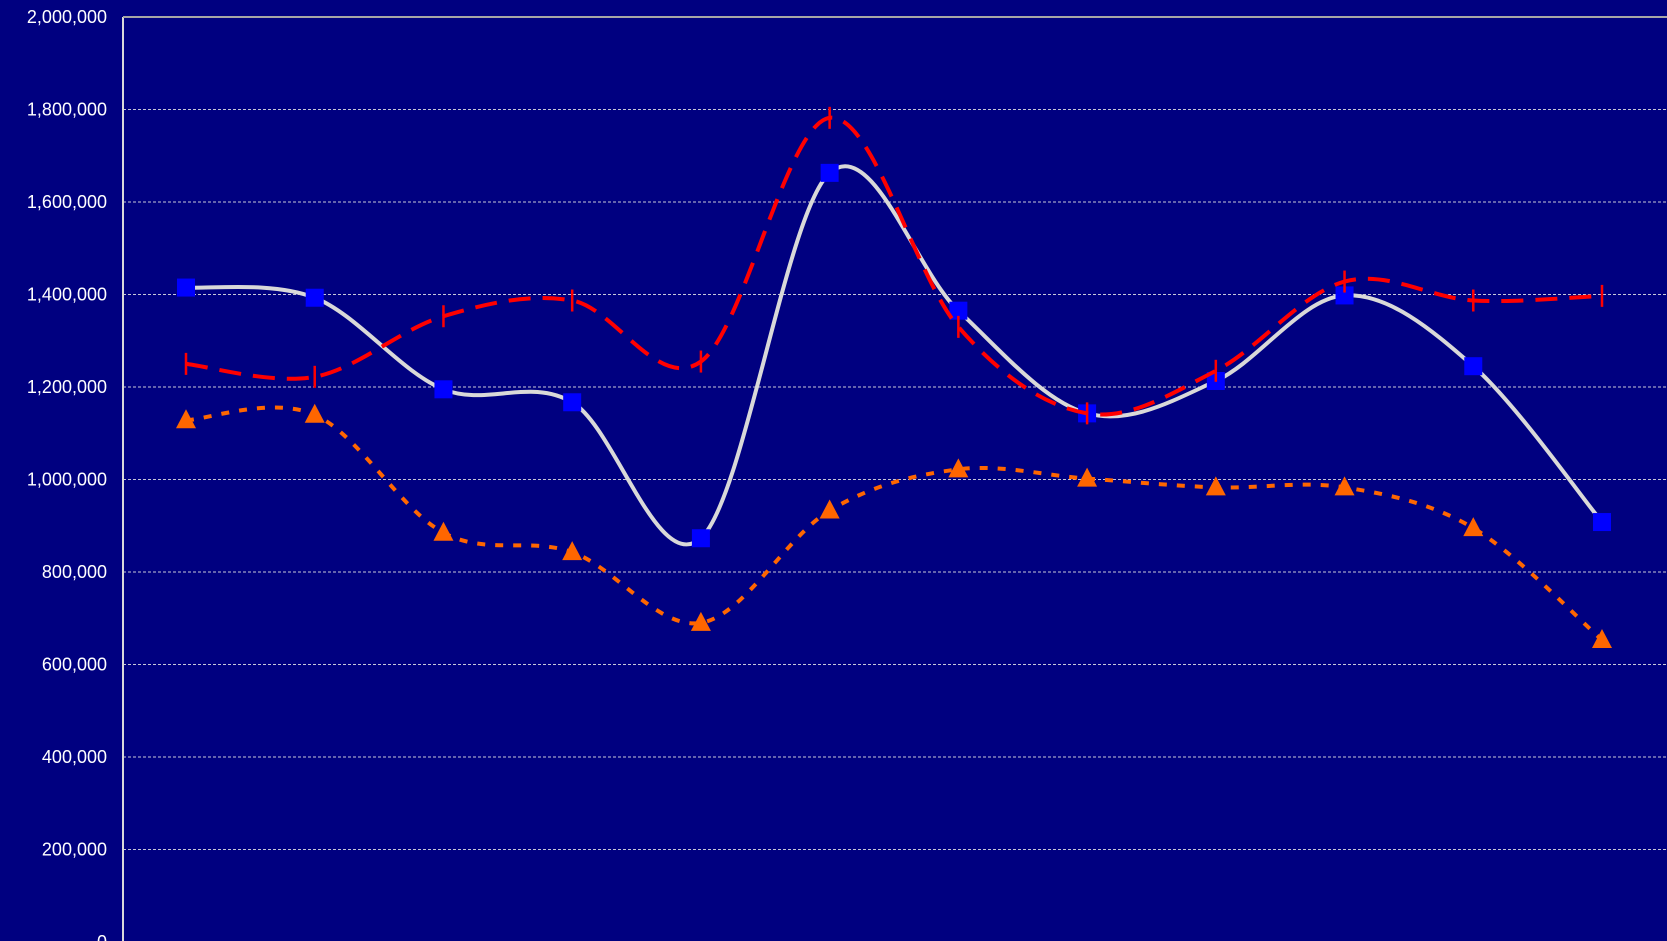  Describe the element at coordinates (74, 572) in the screenshot. I see `y-tick-label: 800,000` at that location.